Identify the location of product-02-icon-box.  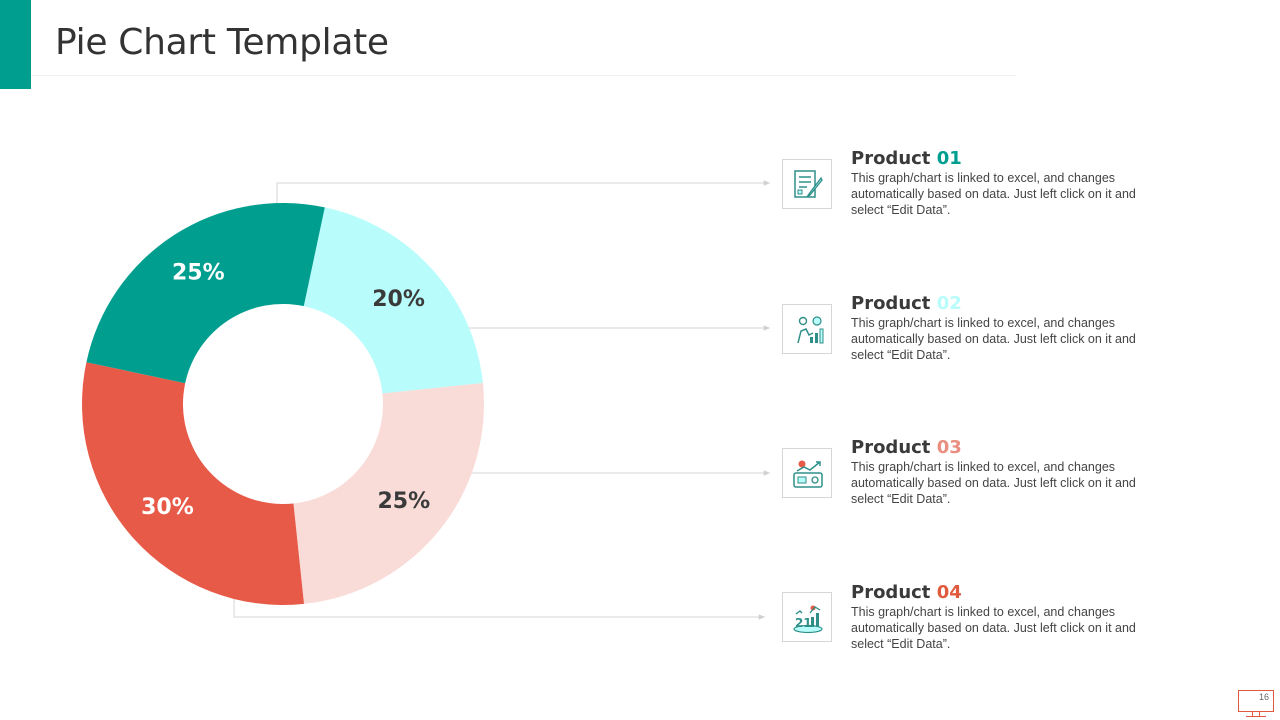
(807, 329).